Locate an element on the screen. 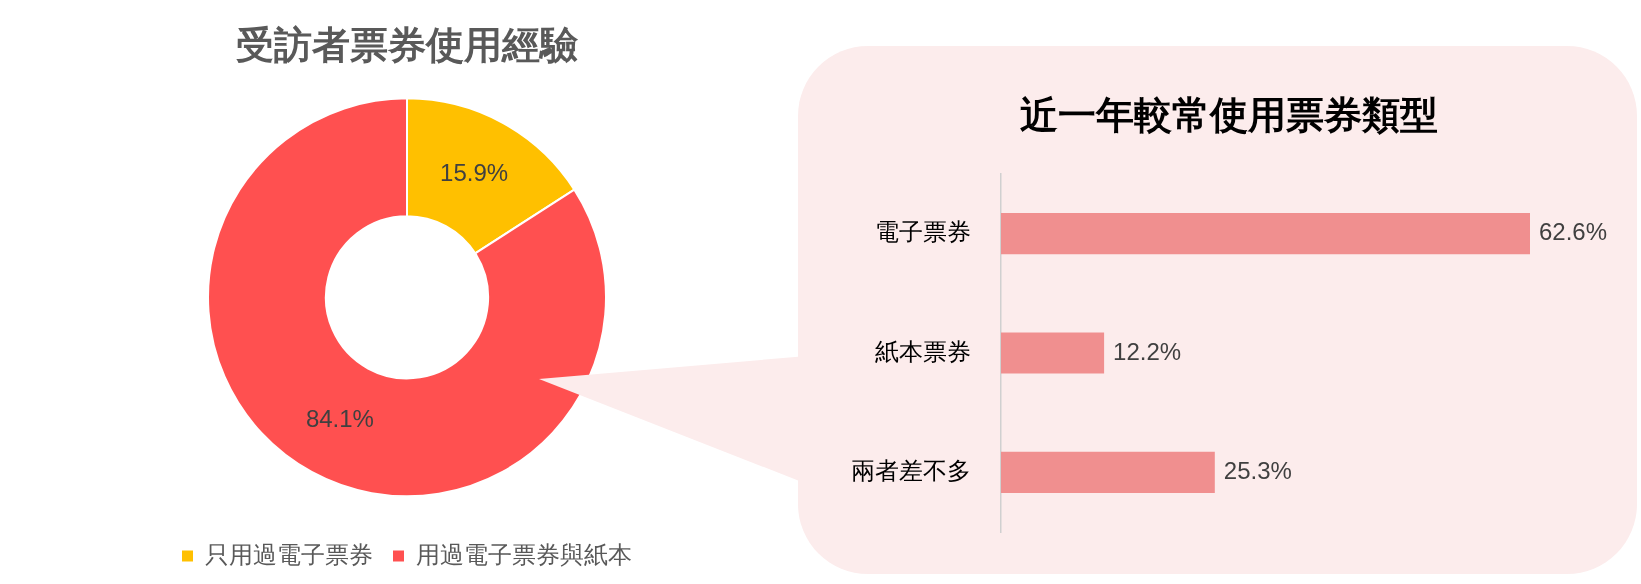 Image resolution: width=1641 pixels, height=584 pixels. chart-title: 受訪者票券使用經驗 is located at coordinates (407, 45).